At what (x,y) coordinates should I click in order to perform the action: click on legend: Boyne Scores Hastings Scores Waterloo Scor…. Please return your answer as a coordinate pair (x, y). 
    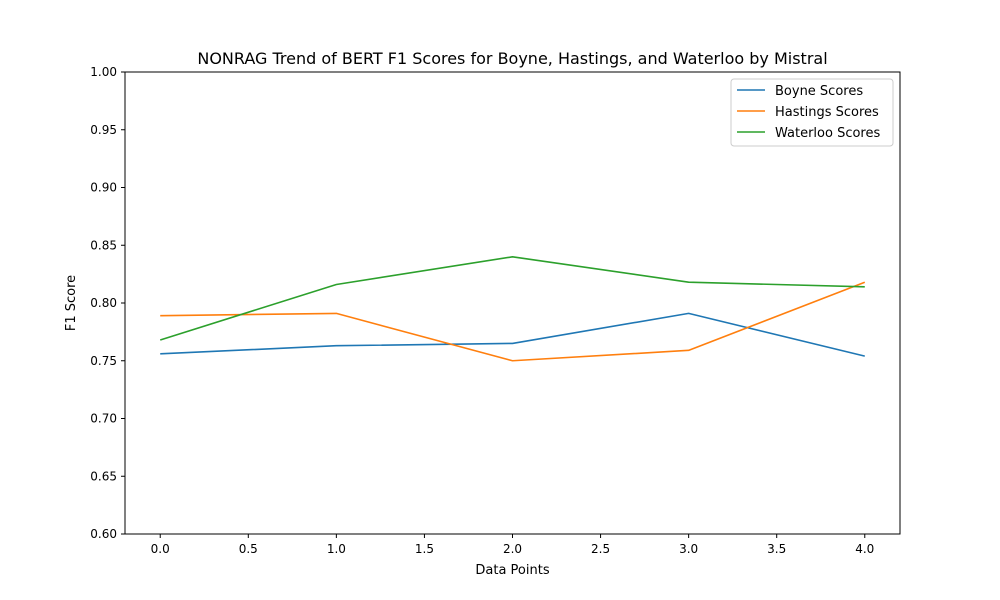
    Looking at the image, I should click on (812, 112).